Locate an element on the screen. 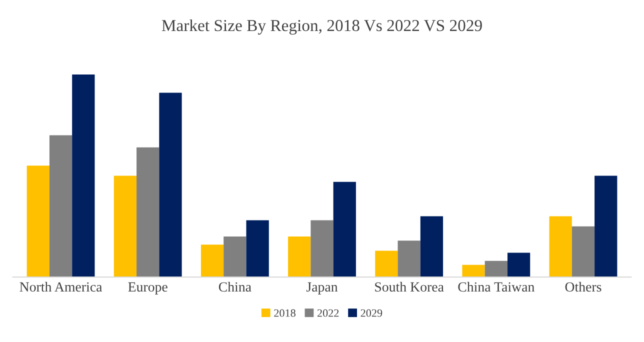  x-tick-label: Japan is located at coordinates (322, 288).